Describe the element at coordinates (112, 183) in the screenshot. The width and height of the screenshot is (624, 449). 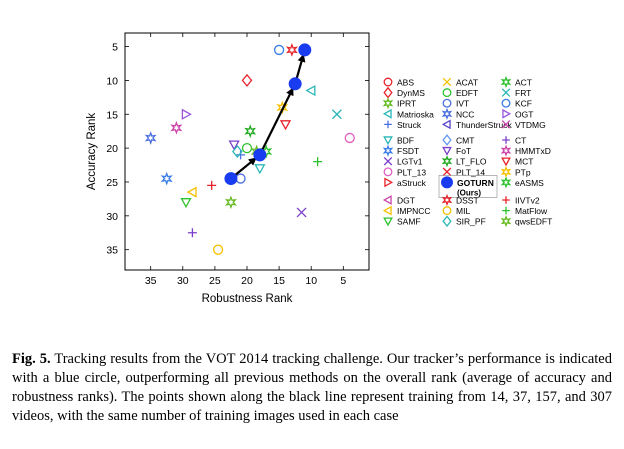
I see `y-tick-label: 25` at that location.